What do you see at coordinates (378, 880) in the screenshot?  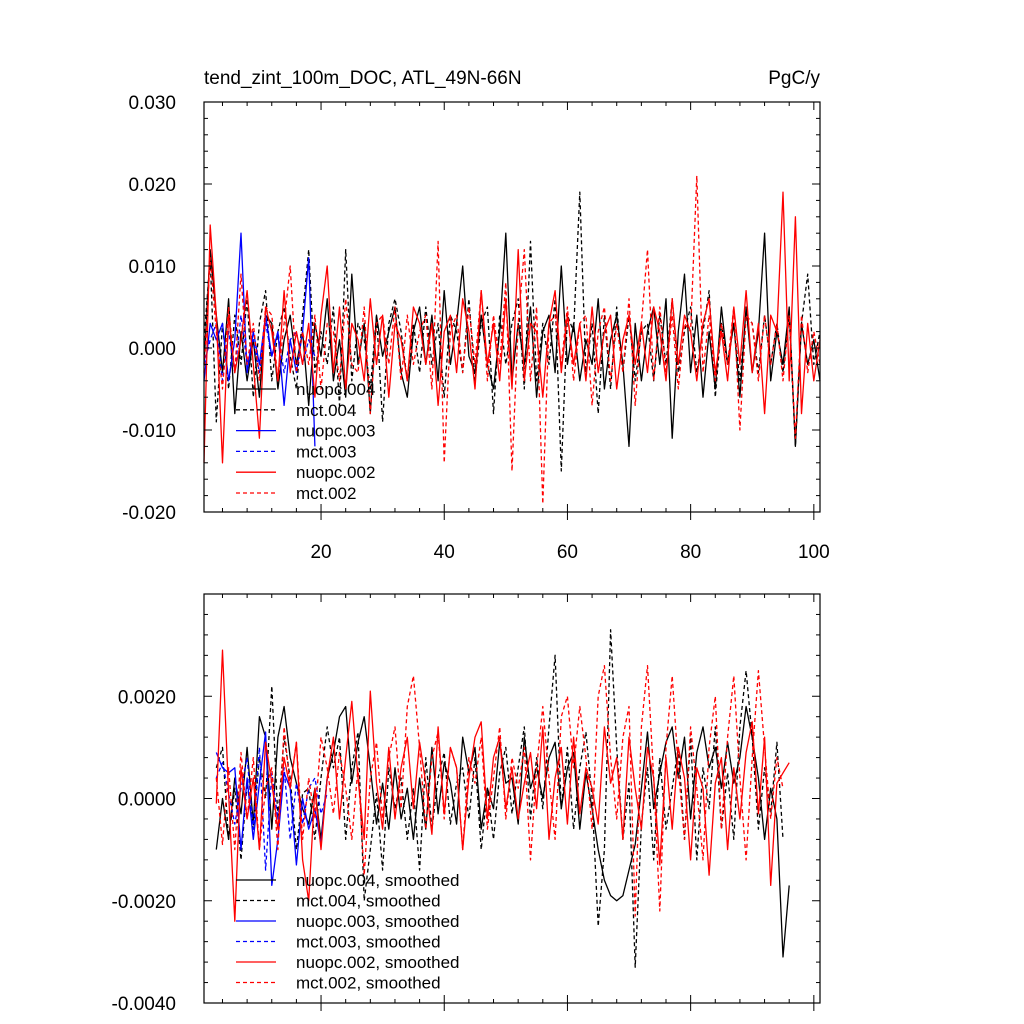 I see `legend-label-nuopc-004-smoothed: nuopc.004, smoothed` at bounding box center [378, 880].